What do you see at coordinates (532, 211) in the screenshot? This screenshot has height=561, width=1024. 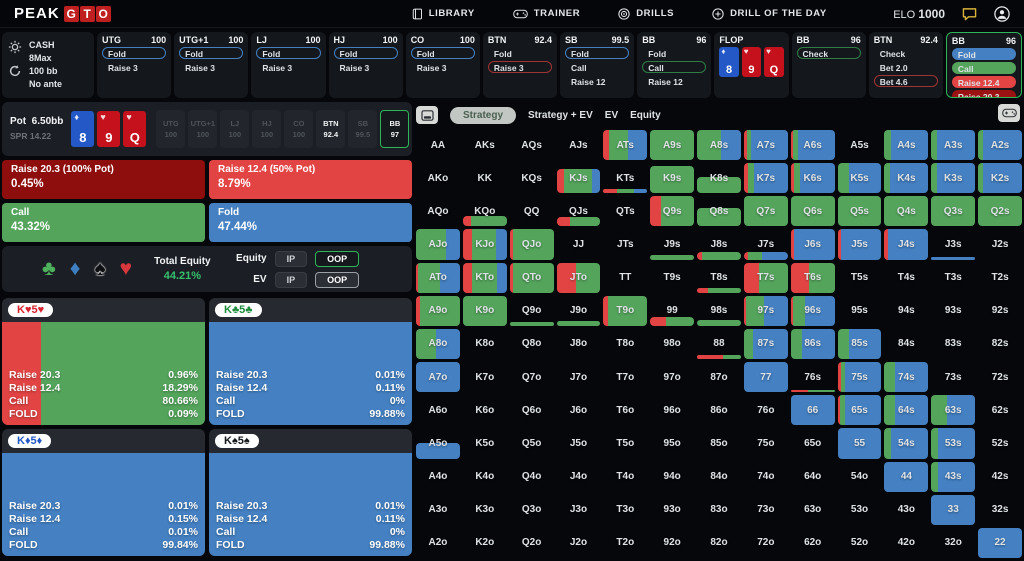 I see `grid-cell-QQ: QQ` at bounding box center [532, 211].